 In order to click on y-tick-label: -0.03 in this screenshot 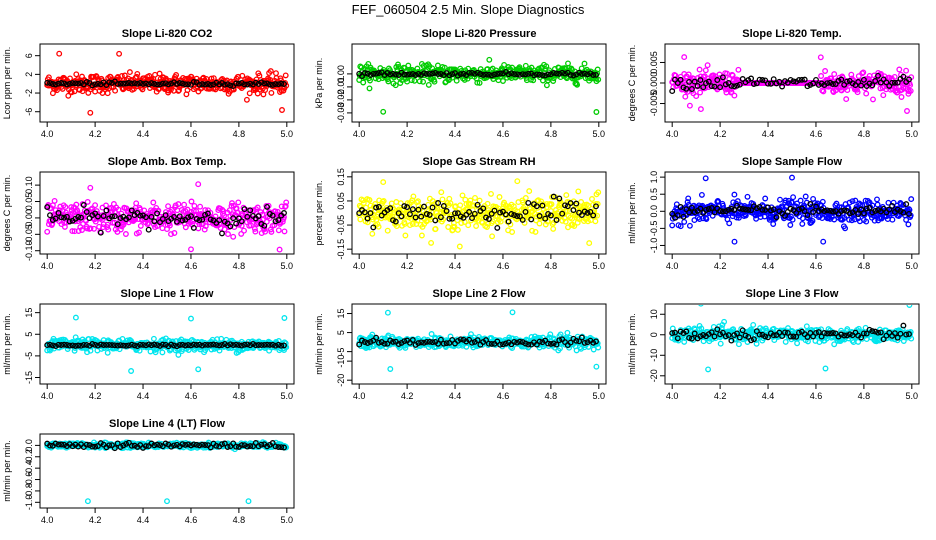, I will do `click(341, 113)`.